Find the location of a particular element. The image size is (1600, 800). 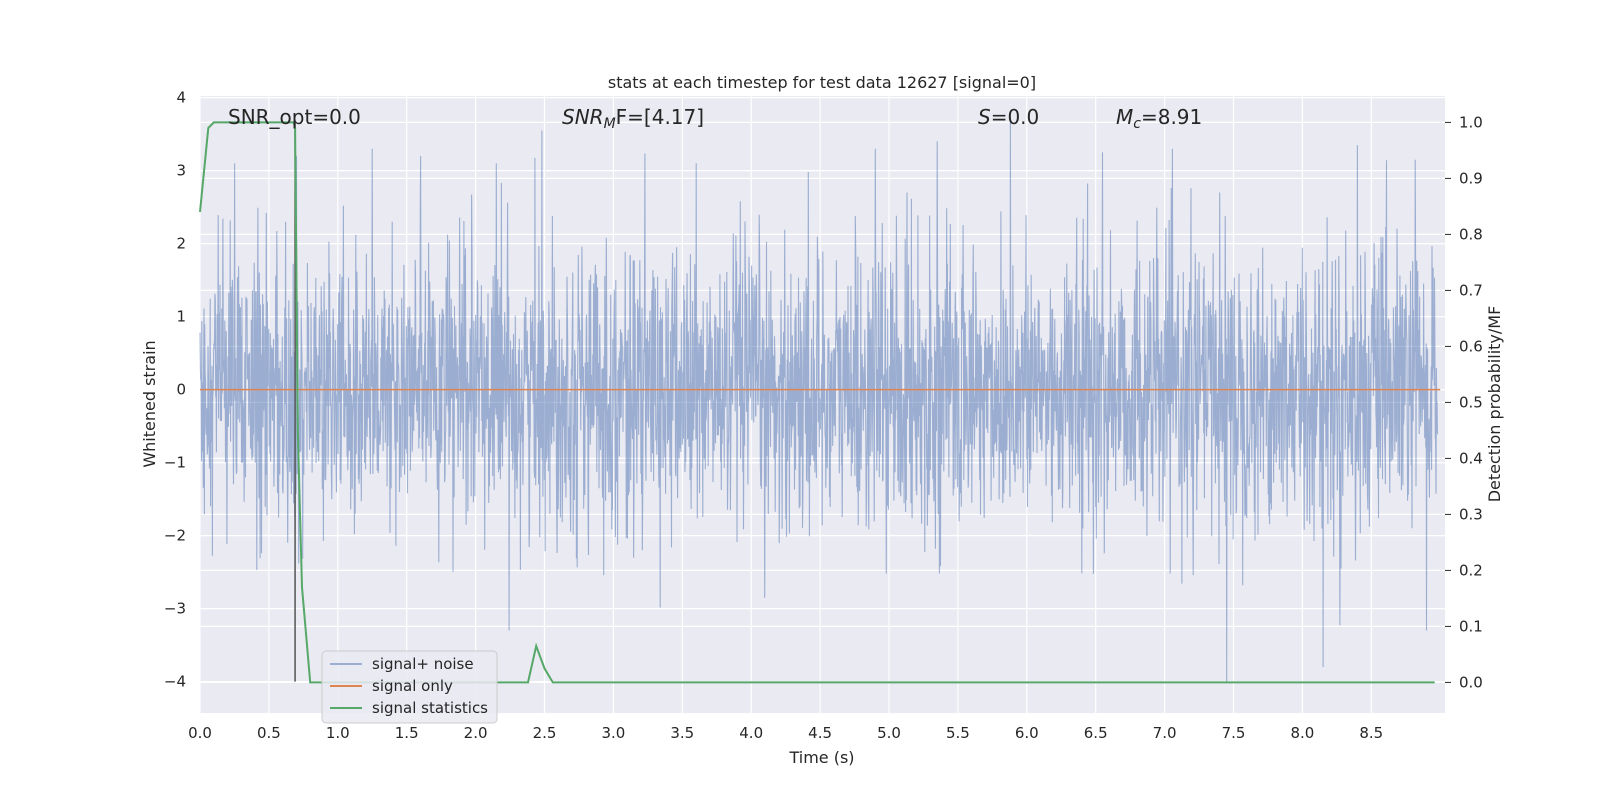

y-tick-labels: 4 3 2 1 0 −1 −2 −3 −4 is located at coordinates (175, 390).